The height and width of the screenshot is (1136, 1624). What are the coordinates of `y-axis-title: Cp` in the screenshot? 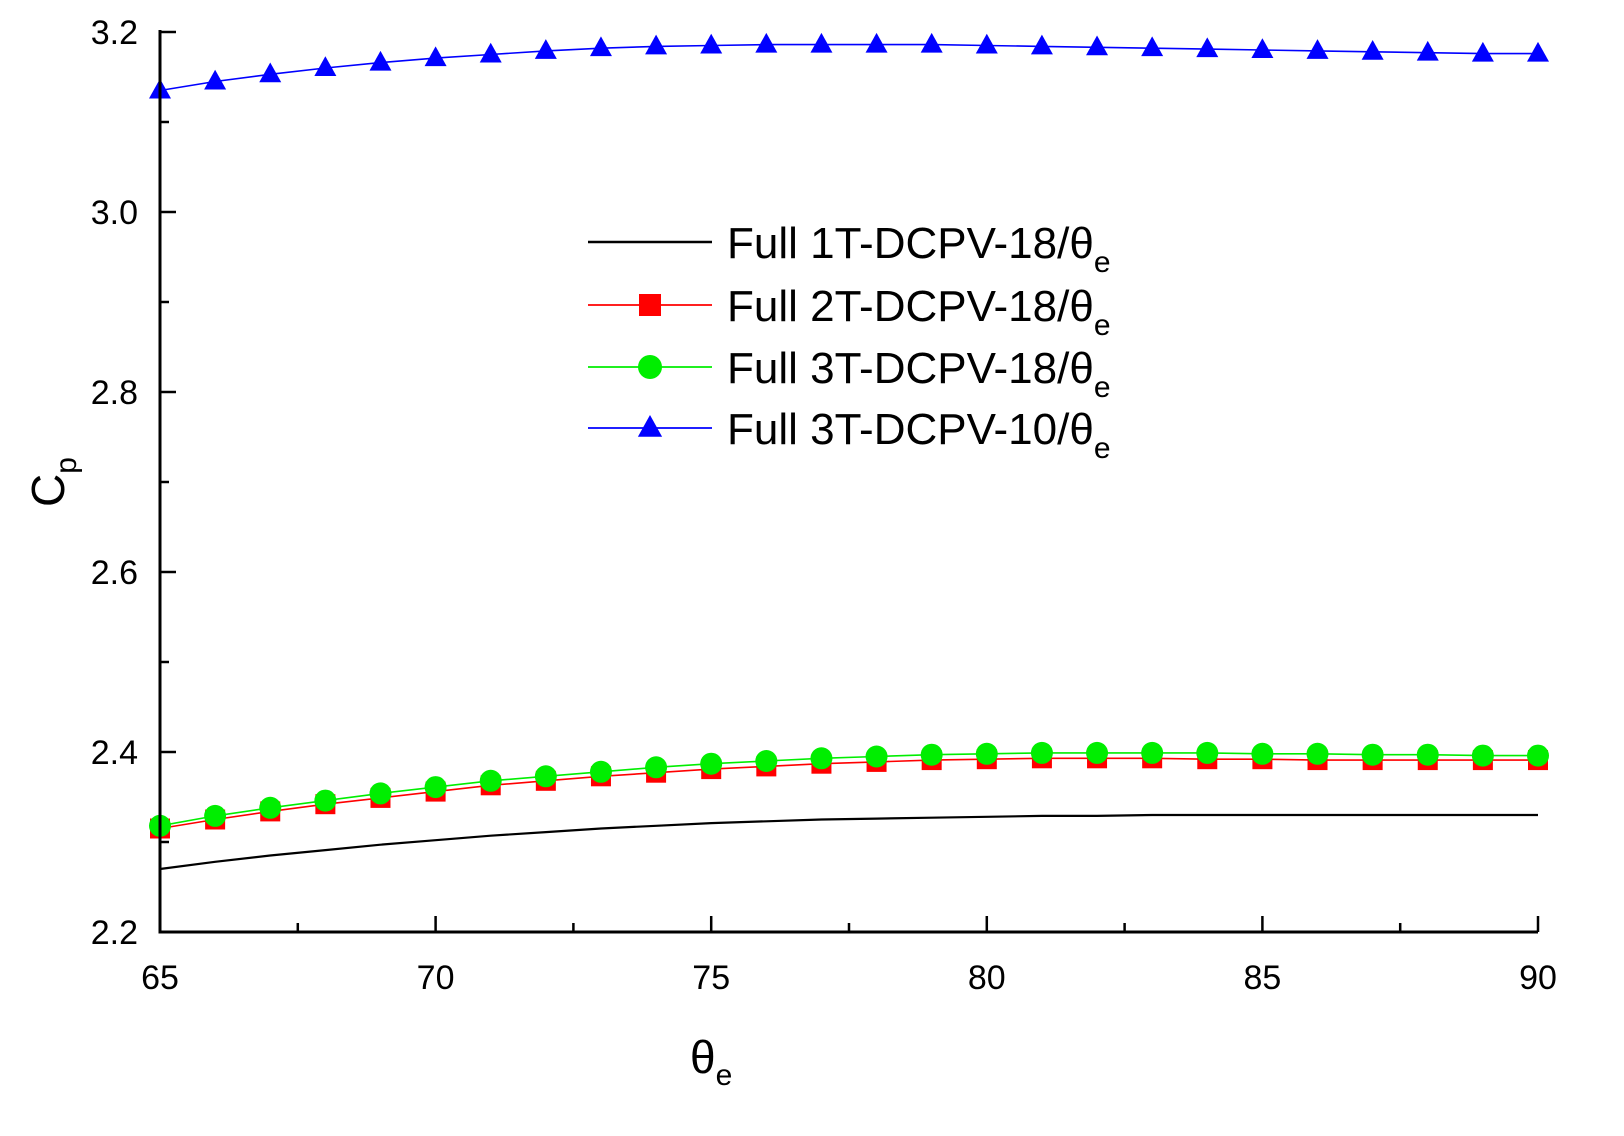 It's located at (52, 482).